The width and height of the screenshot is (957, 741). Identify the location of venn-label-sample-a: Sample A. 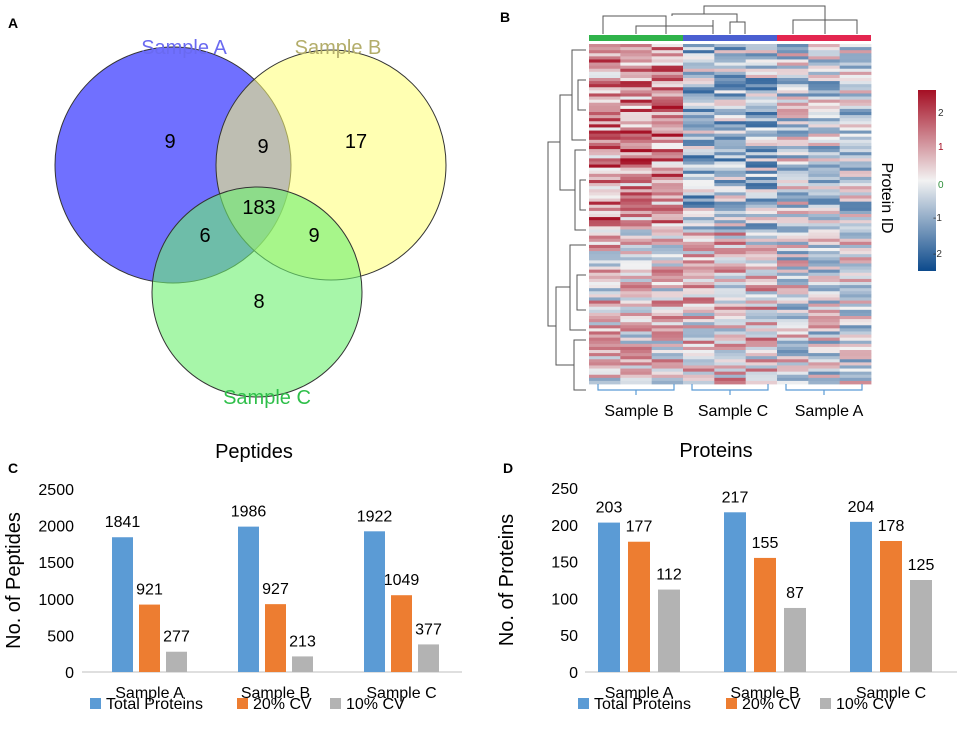
(184, 48).